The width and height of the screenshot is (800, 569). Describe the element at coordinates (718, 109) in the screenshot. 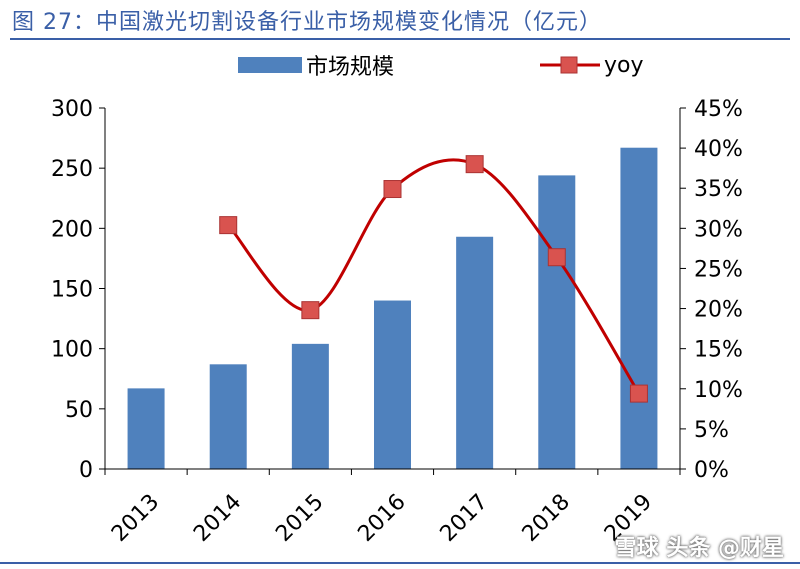

I see `y-right-tick-label: 45%` at that location.